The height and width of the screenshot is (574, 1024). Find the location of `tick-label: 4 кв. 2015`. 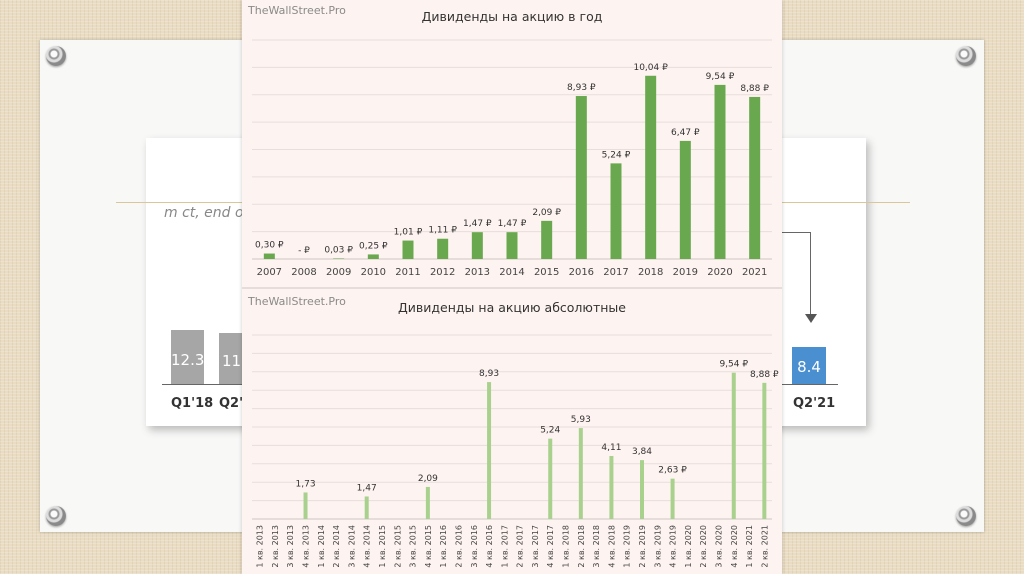

tick-label: 4 кв. 2015 is located at coordinates (428, 546).